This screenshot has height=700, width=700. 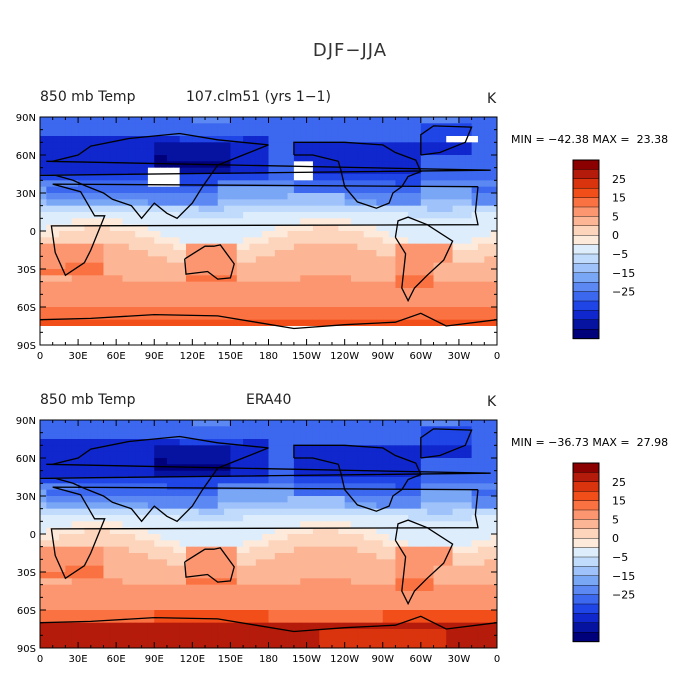 I want to click on coastline, so click(x=268, y=321).